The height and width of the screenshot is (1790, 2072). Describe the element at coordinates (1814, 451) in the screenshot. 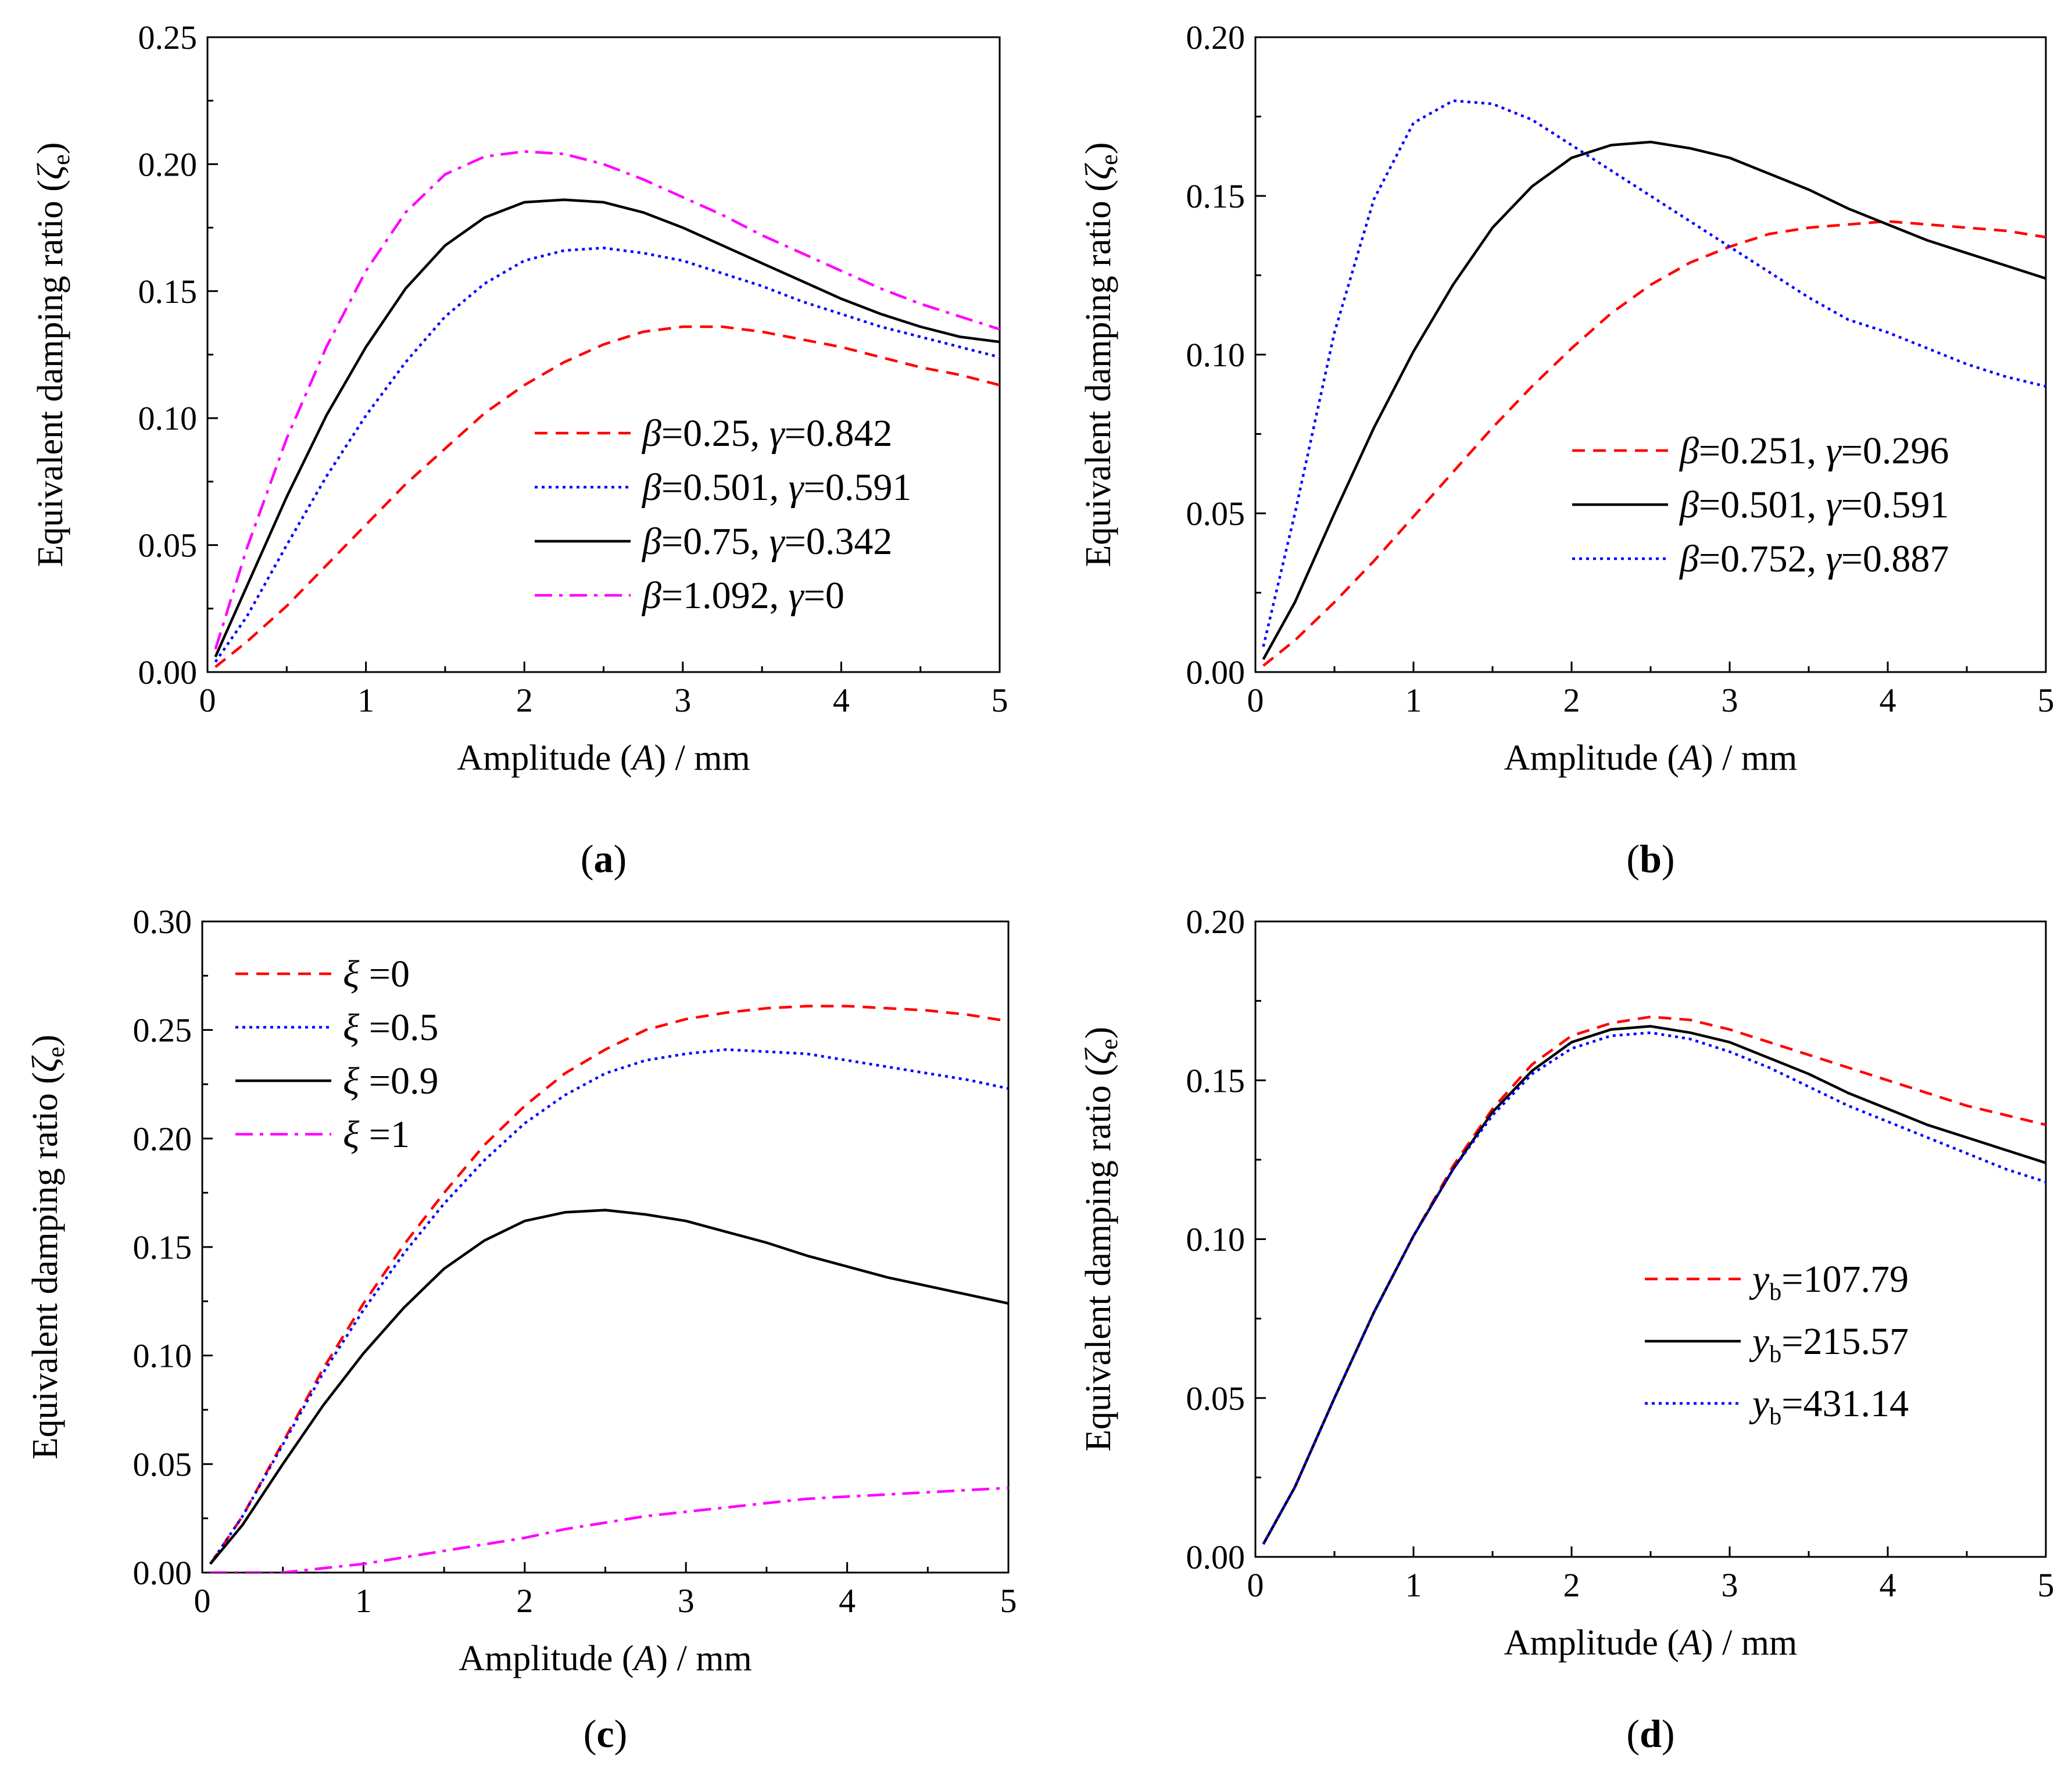

I see `legend-label: β=0.251, γ=0.296` at that location.